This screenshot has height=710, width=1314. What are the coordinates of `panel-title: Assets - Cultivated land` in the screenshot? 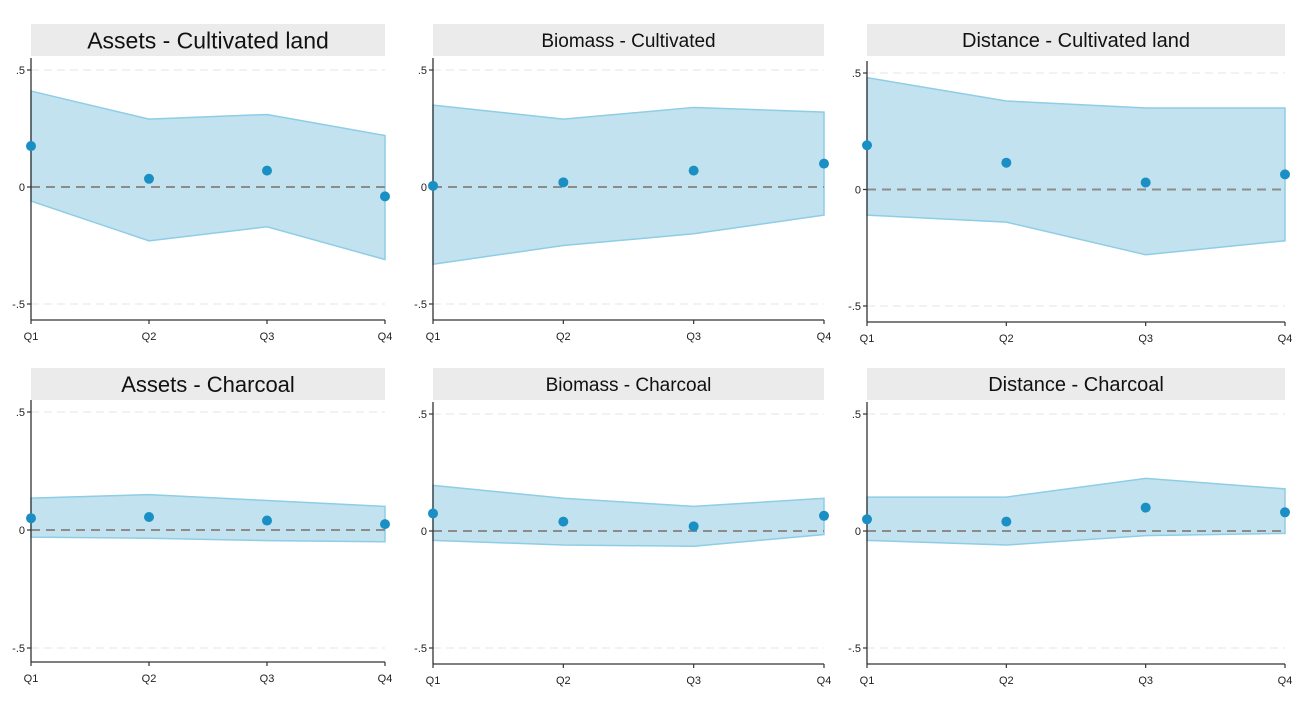 It's located at (208, 40).